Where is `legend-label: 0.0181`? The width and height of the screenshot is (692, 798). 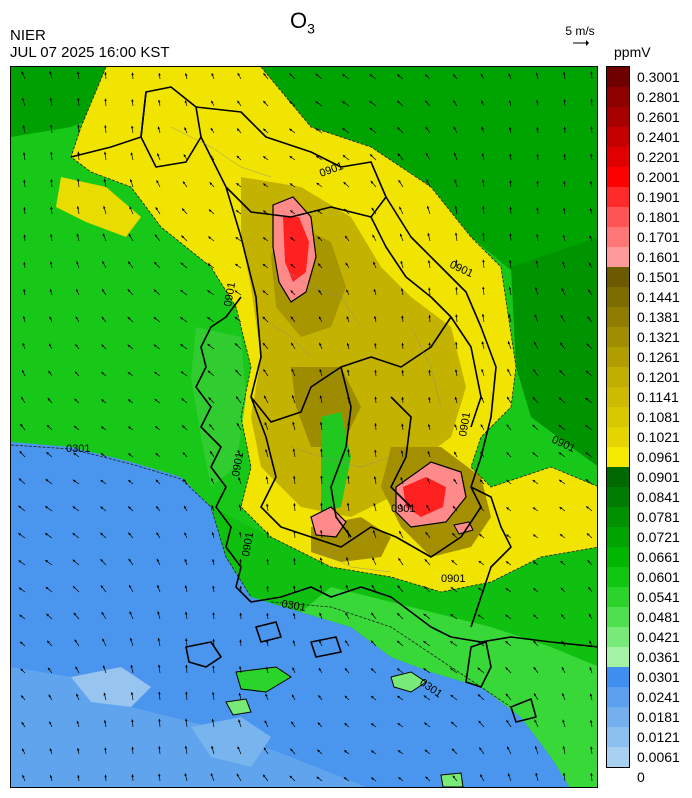
legend-label: 0.0181 is located at coordinates (658, 717).